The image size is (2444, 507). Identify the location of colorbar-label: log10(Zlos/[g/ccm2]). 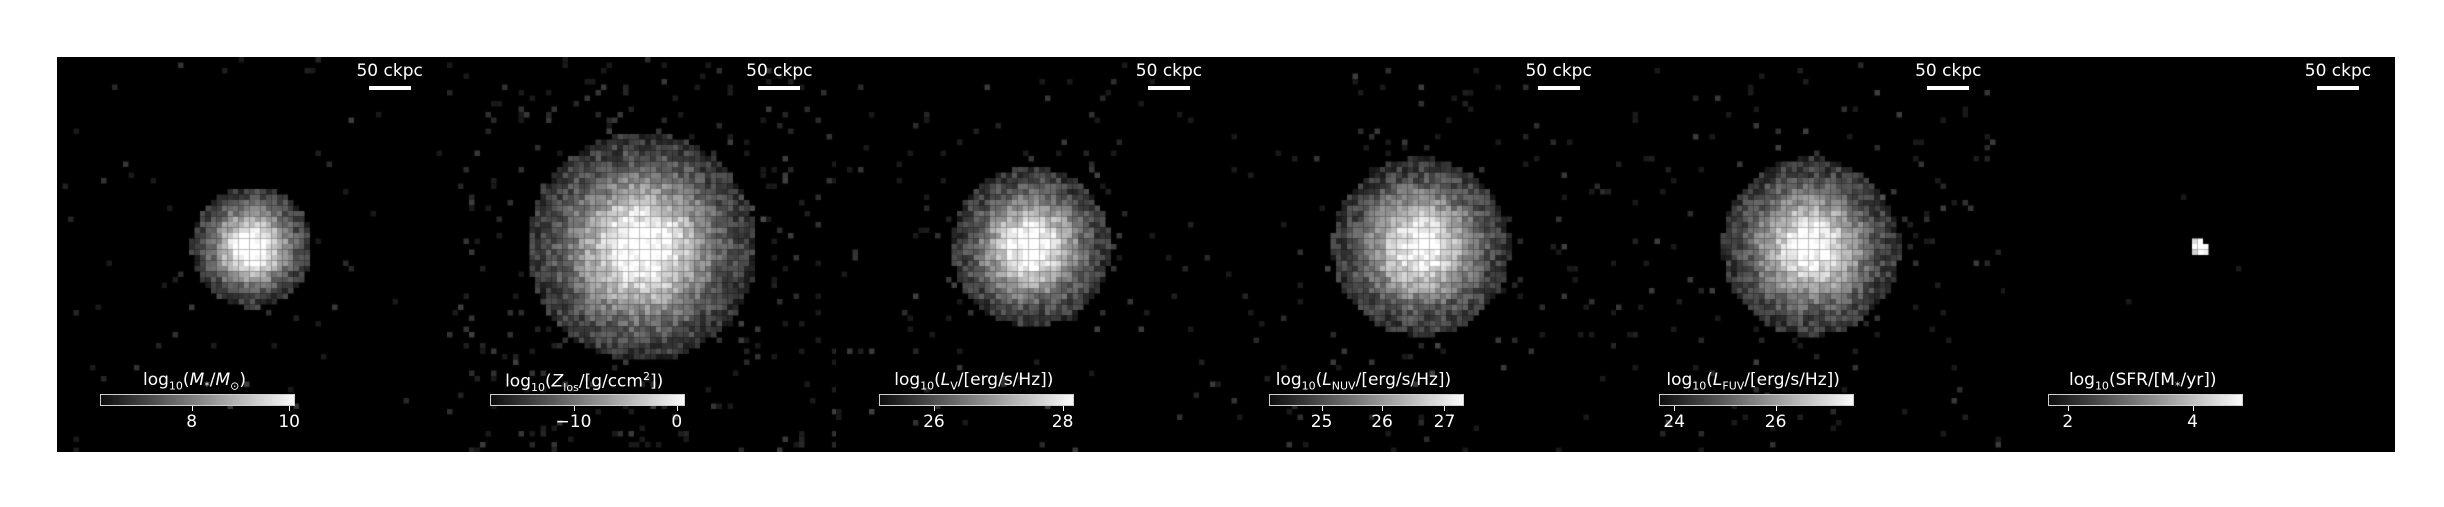
(584, 382).